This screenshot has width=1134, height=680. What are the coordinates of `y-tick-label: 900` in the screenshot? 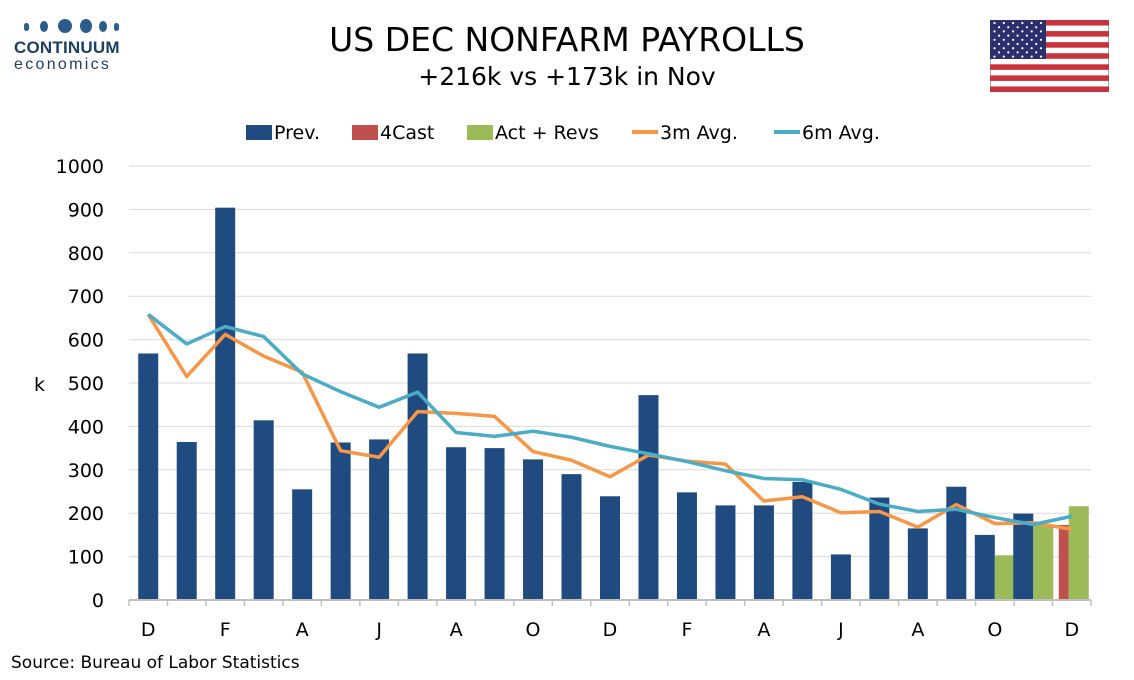 It's located at (86, 210).